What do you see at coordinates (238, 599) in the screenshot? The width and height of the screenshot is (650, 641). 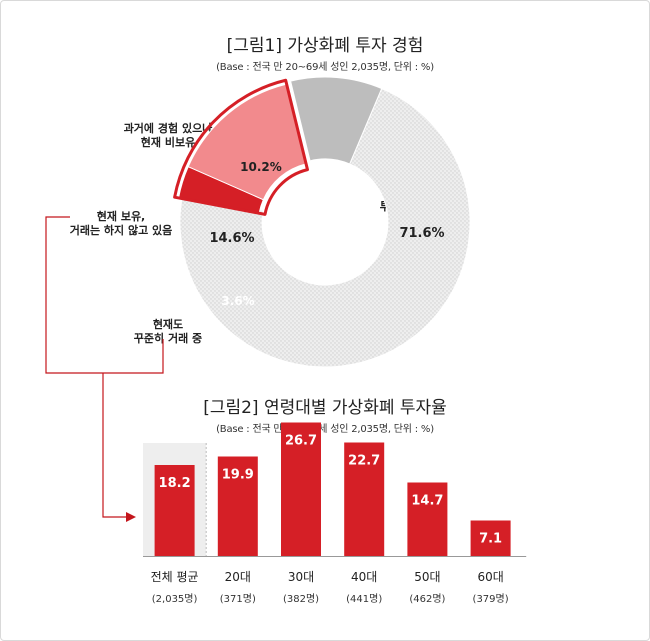 I see `bar-count-label-1: (371명)` at bounding box center [238, 599].